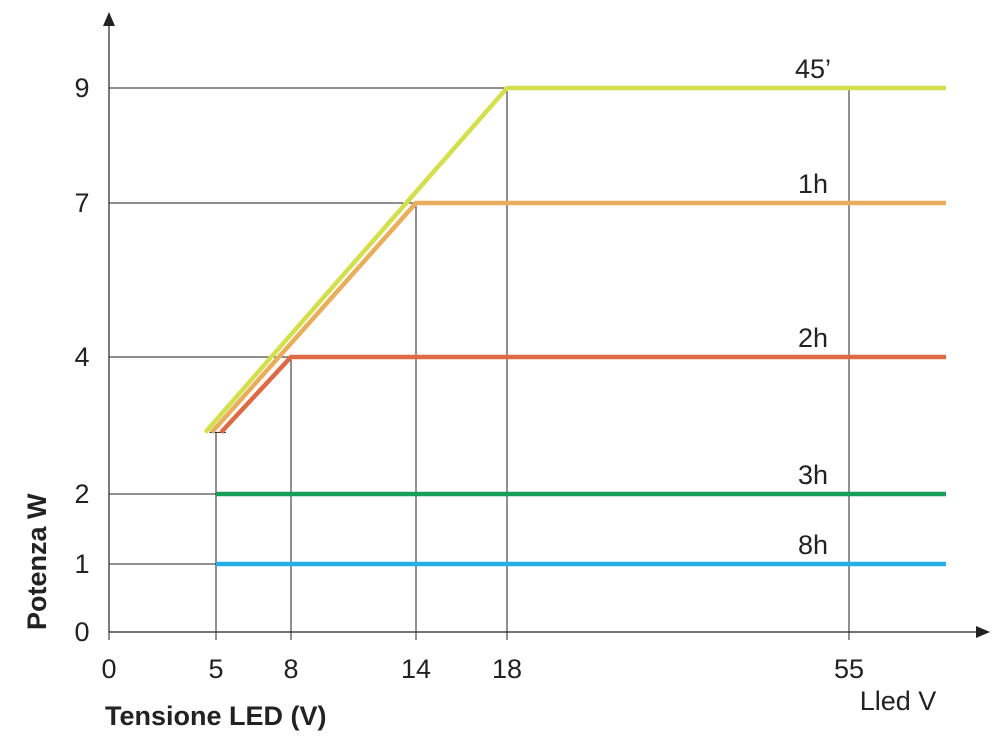 This screenshot has width=1000, height=755. What do you see at coordinates (849, 669) in the screenshot?
I see `x-tick-label-55: 55` at bounding box center [849, 669].